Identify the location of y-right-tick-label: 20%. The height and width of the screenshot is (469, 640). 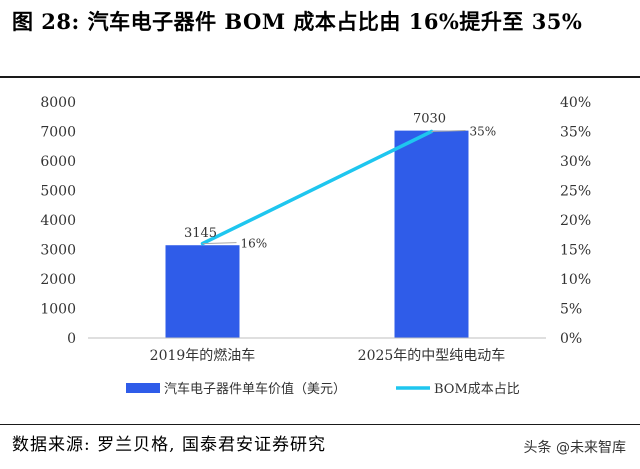
(575, 221).